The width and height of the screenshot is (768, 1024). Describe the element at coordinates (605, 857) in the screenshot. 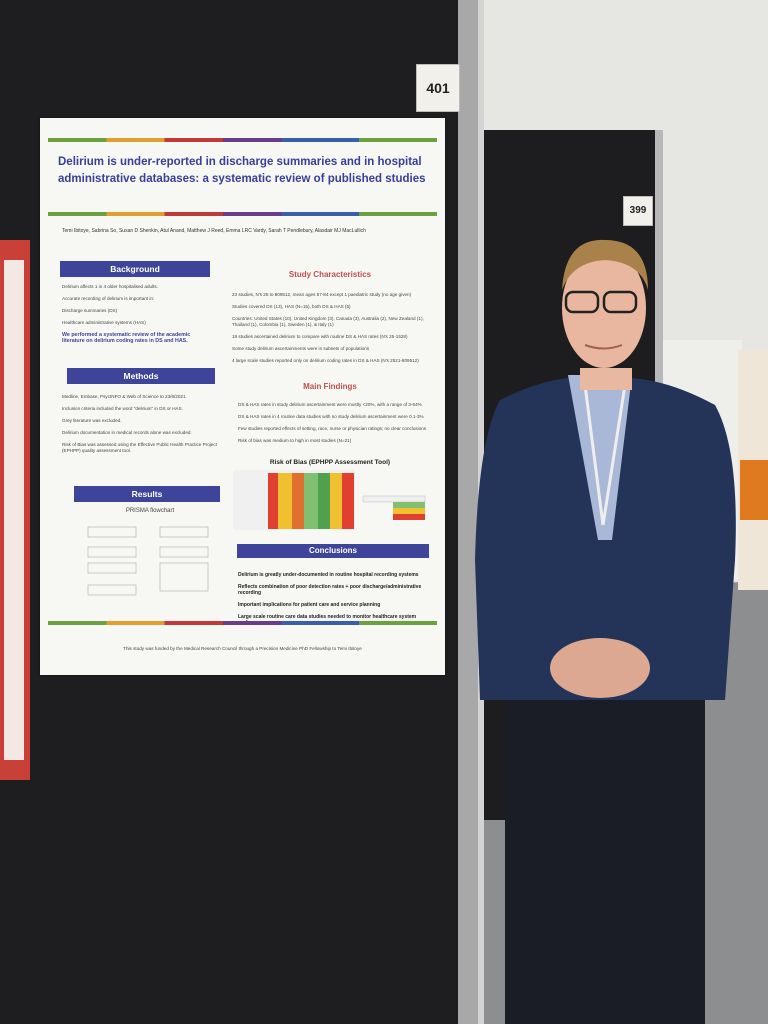

I see `trousers` at that location.